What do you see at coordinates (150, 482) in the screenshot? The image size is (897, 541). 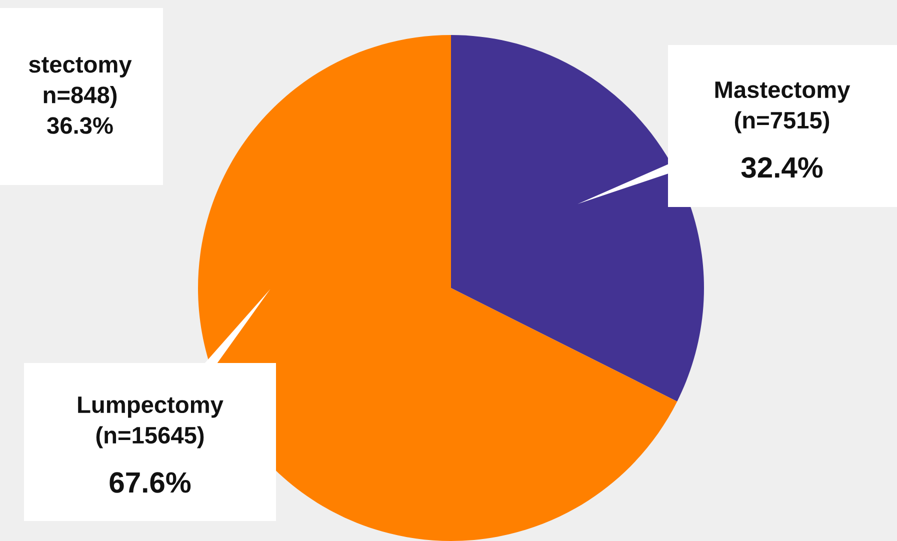 I see `data-label: 67.6%` at bounding box center [150, 482].